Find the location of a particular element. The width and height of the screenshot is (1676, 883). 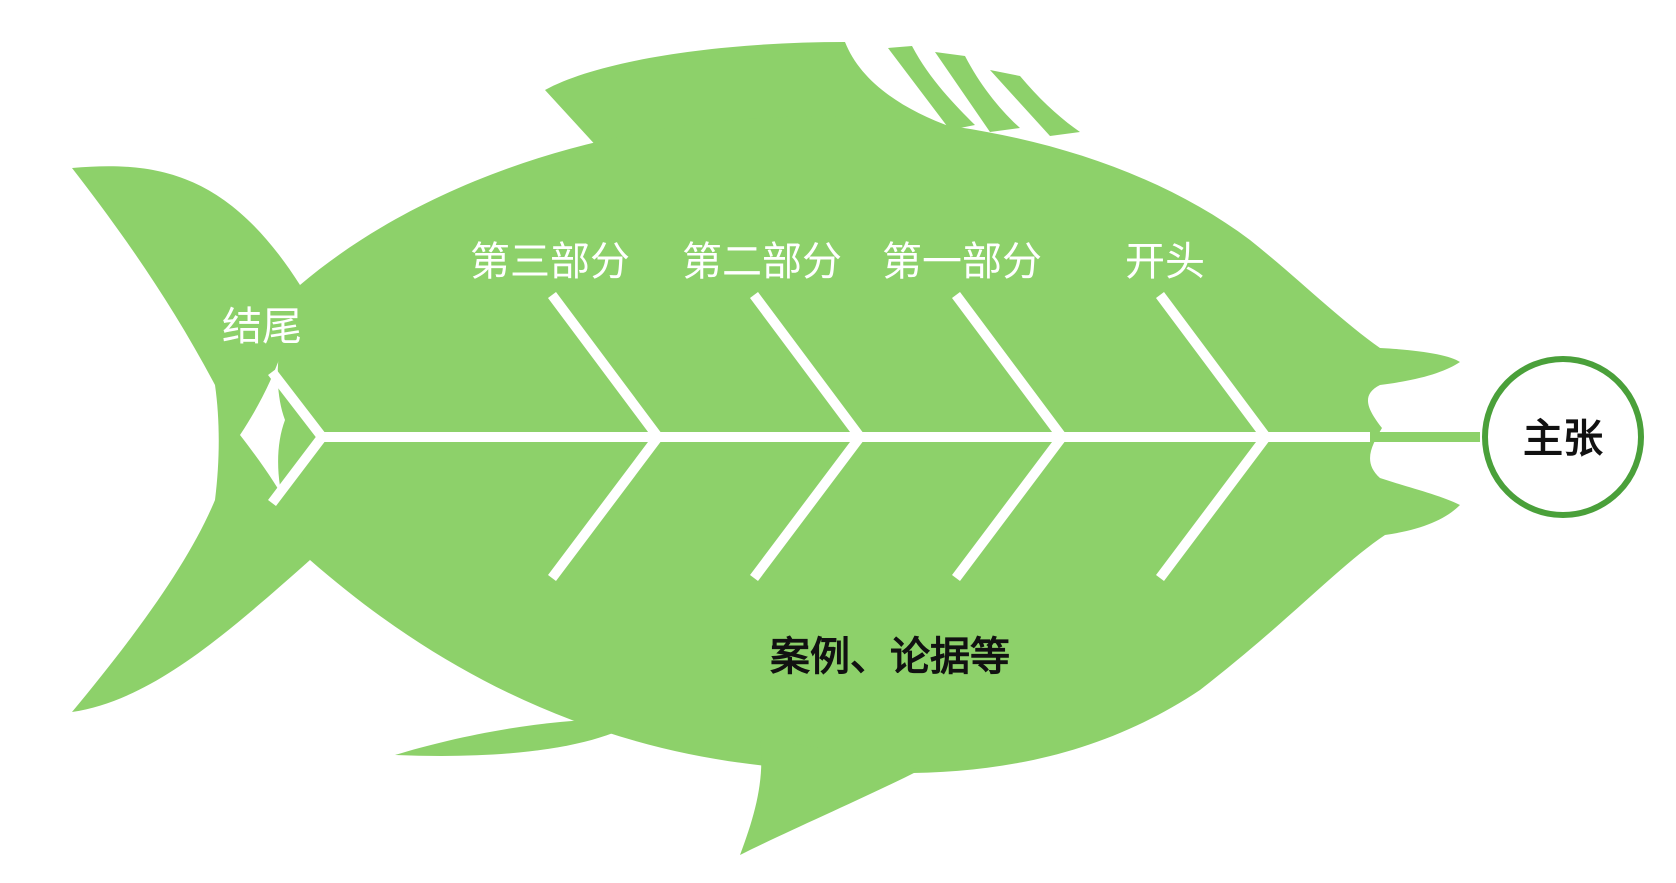

label-part1: 第一部分 is located at coordinates (962, 262).